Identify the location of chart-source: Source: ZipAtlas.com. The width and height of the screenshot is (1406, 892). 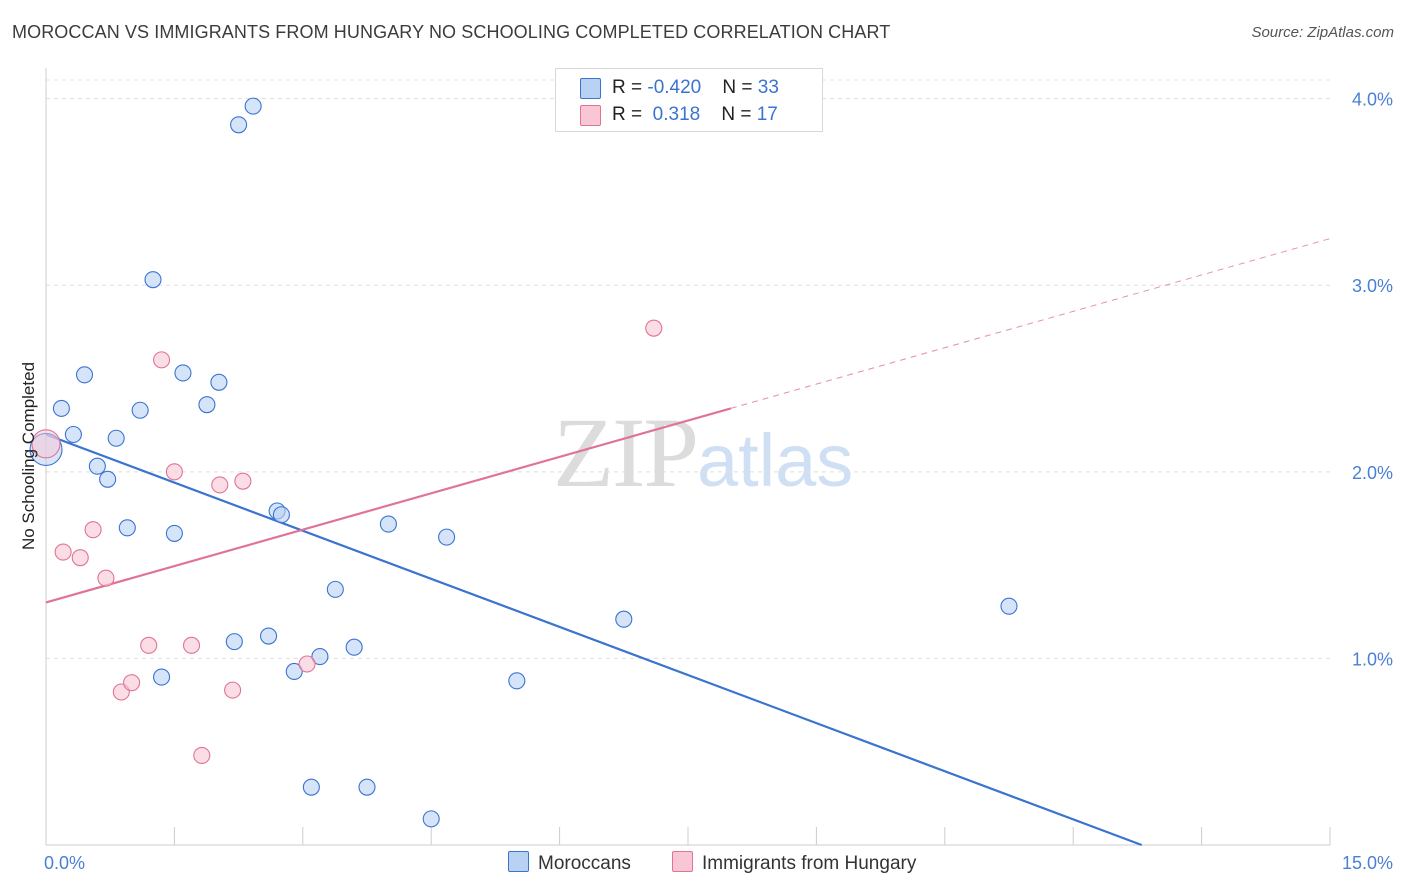
(1322, 32).